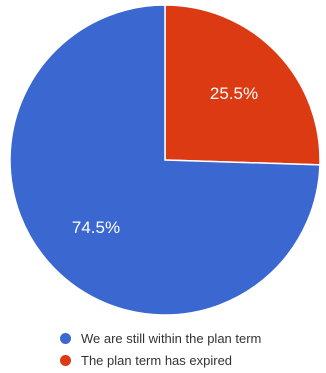  Describe the element at coordinates (65, 360) in the screenshot. I see `legend-swatch-expired` at that location.